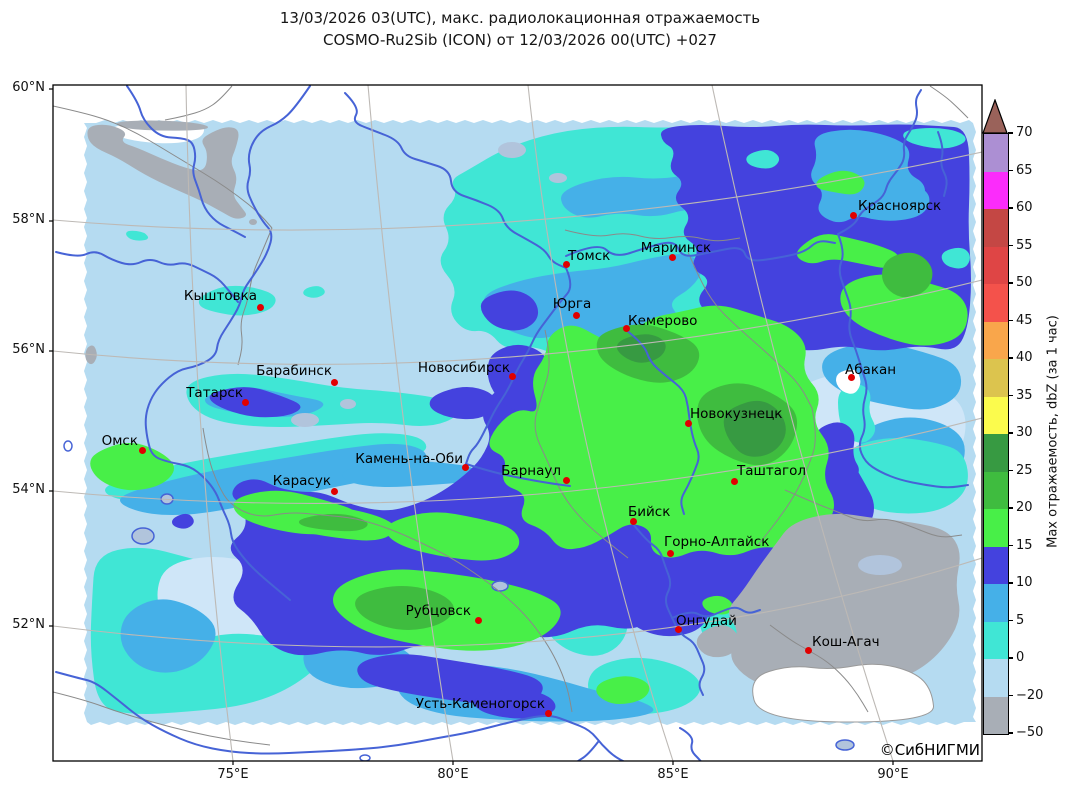 Image resolution: width=1071 pixels, height=791 pixels. I want to click on city-label: Омск, so click(119, 441).